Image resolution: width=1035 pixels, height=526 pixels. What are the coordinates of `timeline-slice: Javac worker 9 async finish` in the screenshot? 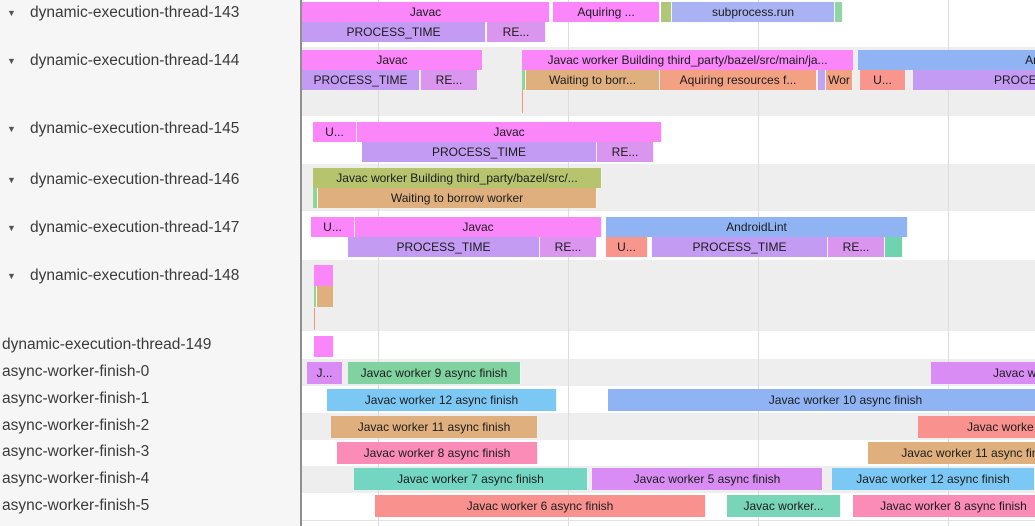 It's located at (434, 373).